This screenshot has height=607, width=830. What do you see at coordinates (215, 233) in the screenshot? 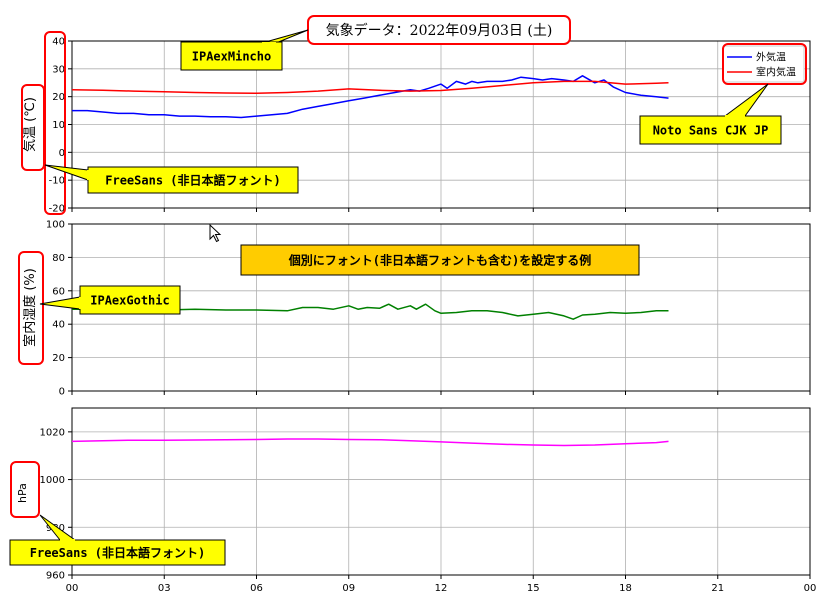
I see `mouse-cursor-icon` at bounding box center [215, 233].